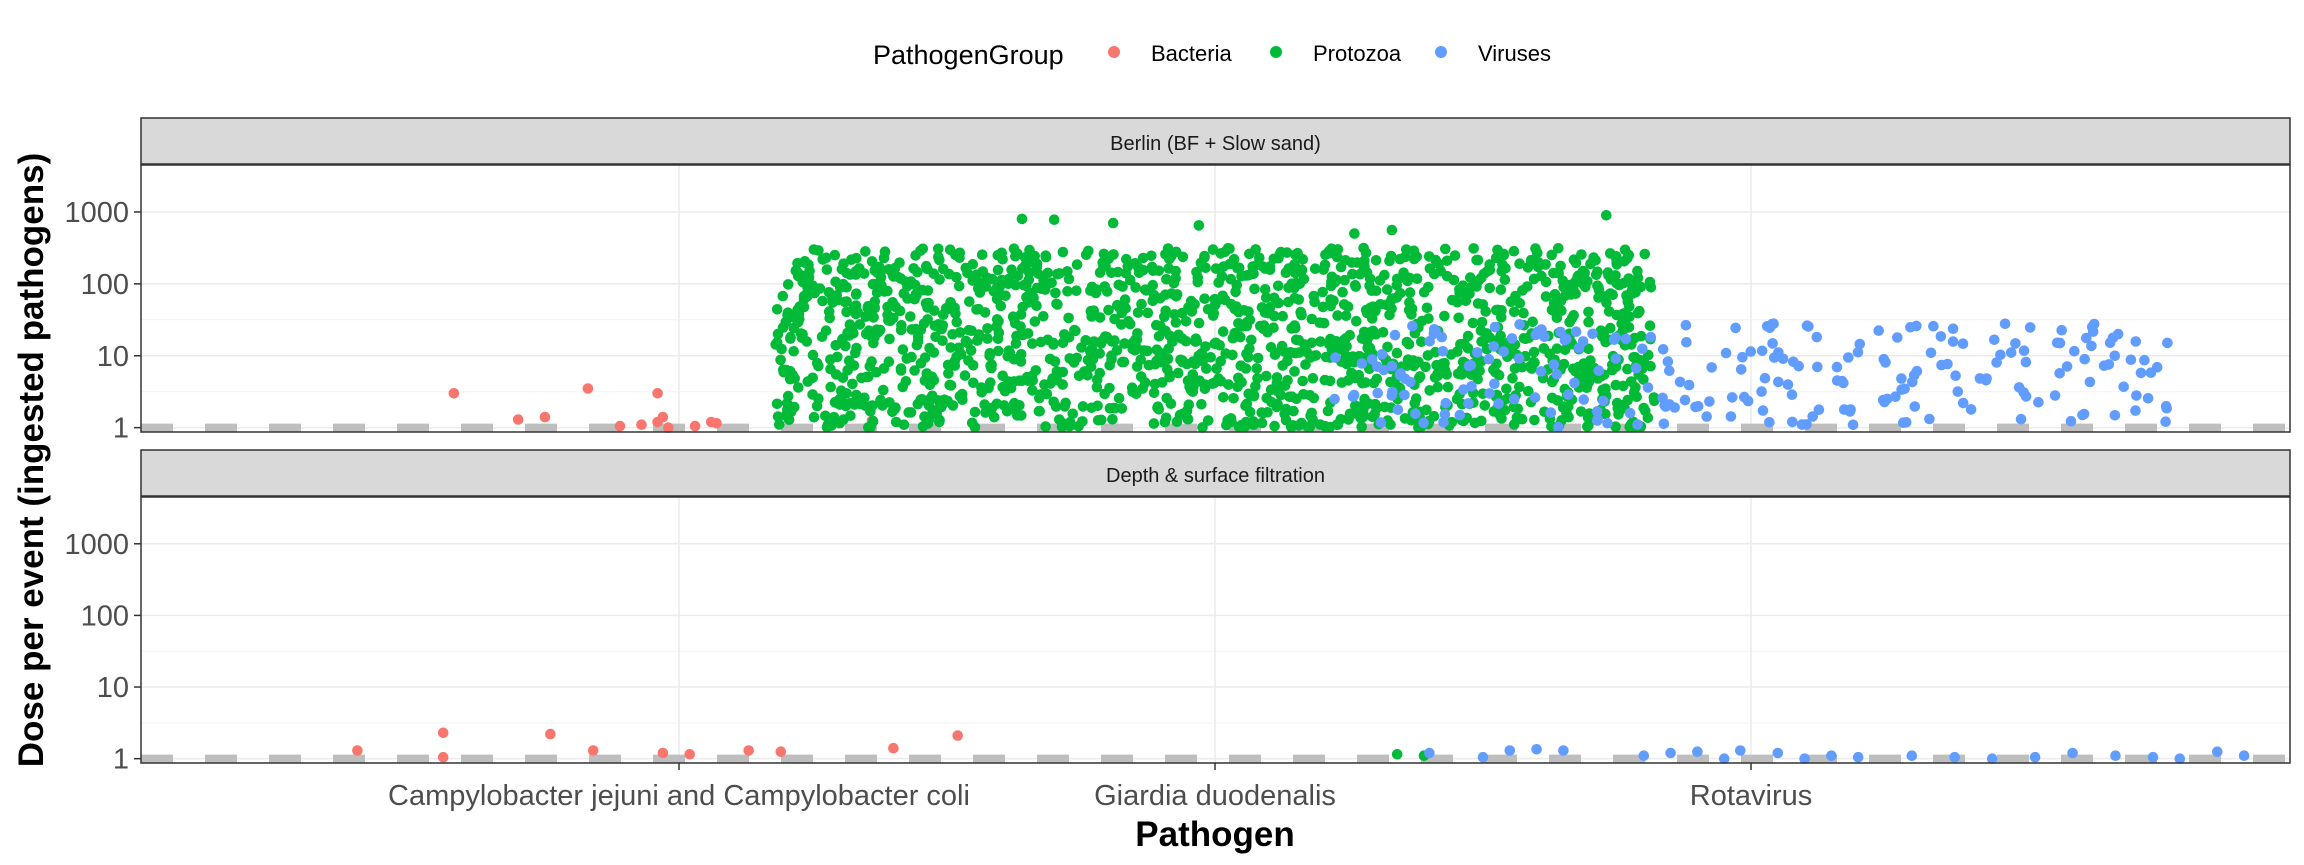  Describe the element at coordinates (1441, 52) in the screenshot. I see `legend-key-viruses` at that location.